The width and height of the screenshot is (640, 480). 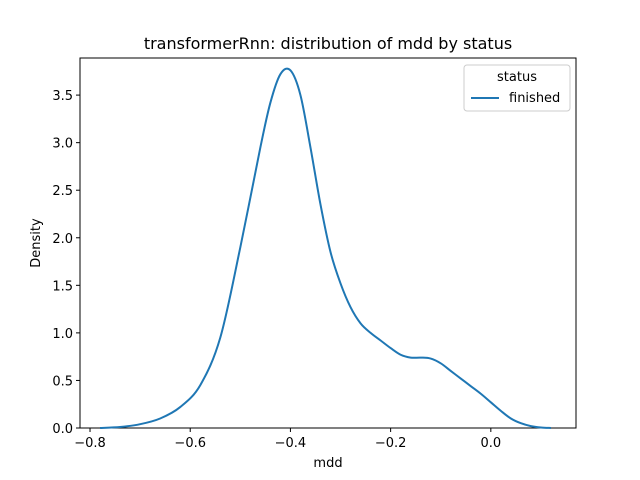 I want to click on x-axis-label: mdd, so click(x=327, y=463).